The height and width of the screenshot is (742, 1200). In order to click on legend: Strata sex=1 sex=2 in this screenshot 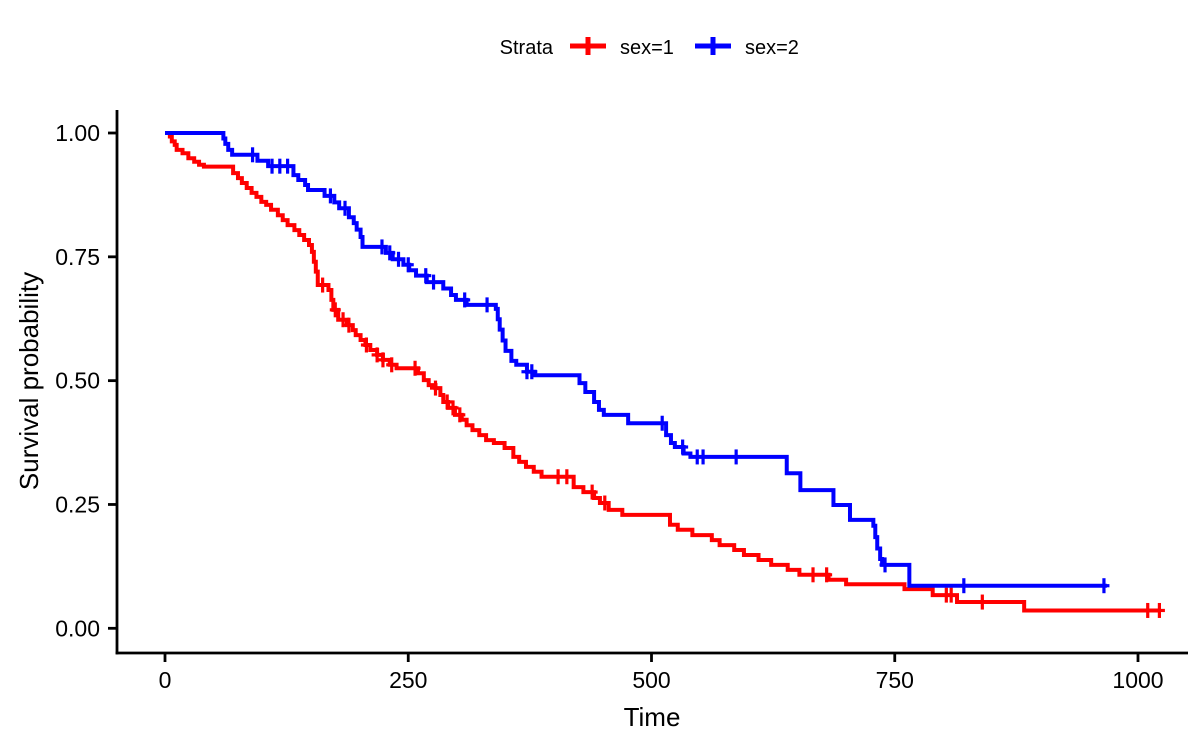, I will do `click(649, 48)`.